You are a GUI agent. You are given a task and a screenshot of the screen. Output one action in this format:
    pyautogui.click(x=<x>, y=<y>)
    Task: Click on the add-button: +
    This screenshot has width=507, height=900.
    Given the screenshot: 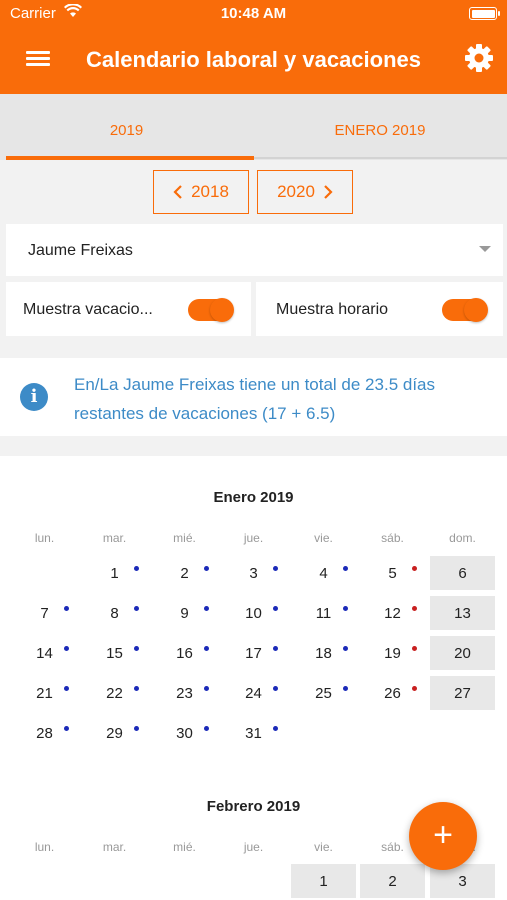 What is the action you would take?
    pyautogui.click(x=443, y=836)
    